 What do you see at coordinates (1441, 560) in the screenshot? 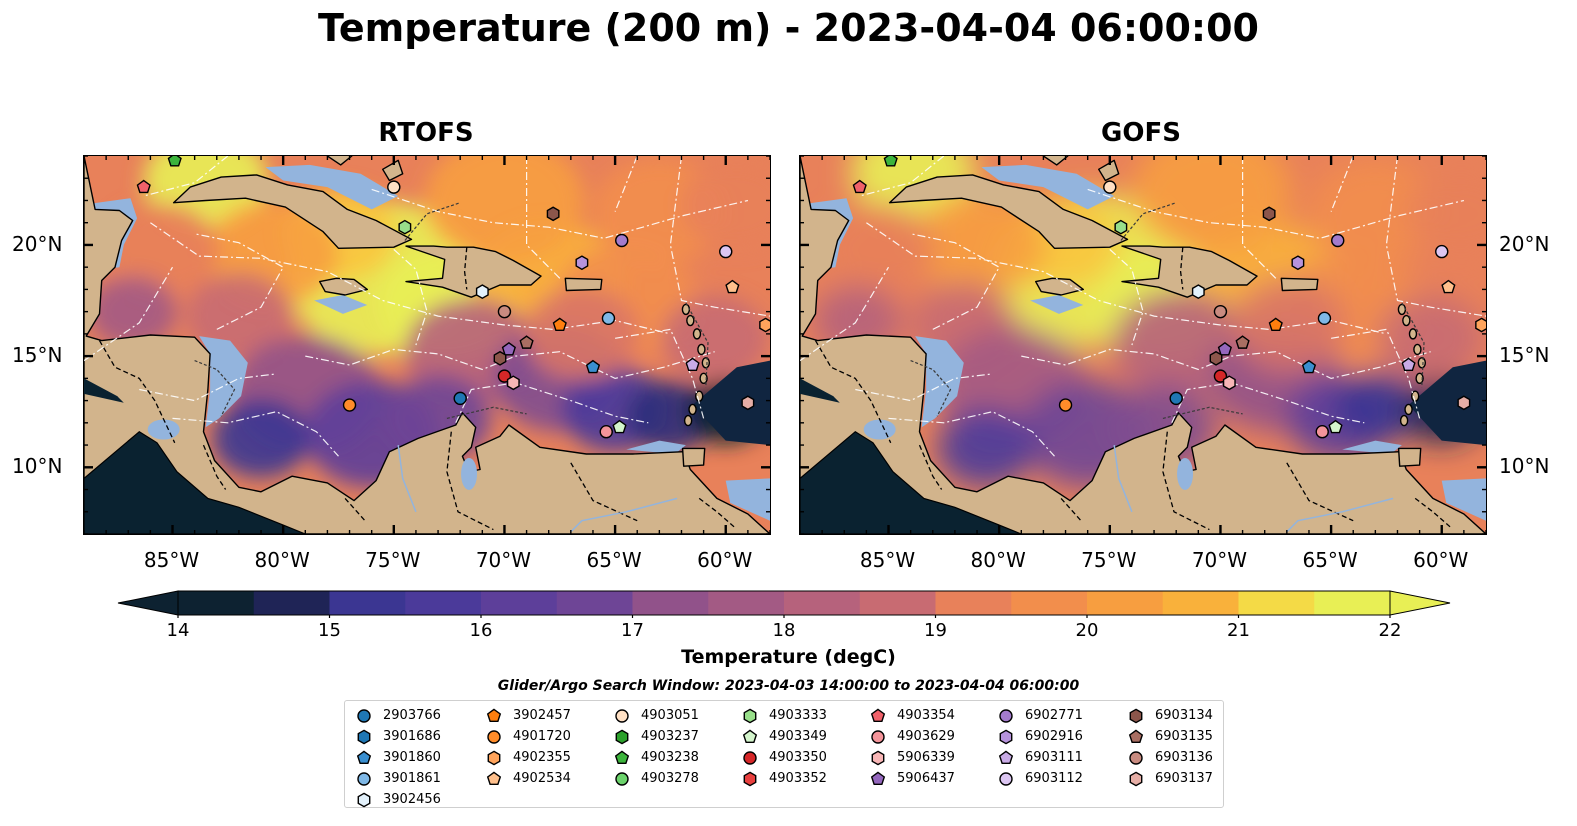
I see `lon-tick-label: 60°W` at bounding box center [1441, 560].